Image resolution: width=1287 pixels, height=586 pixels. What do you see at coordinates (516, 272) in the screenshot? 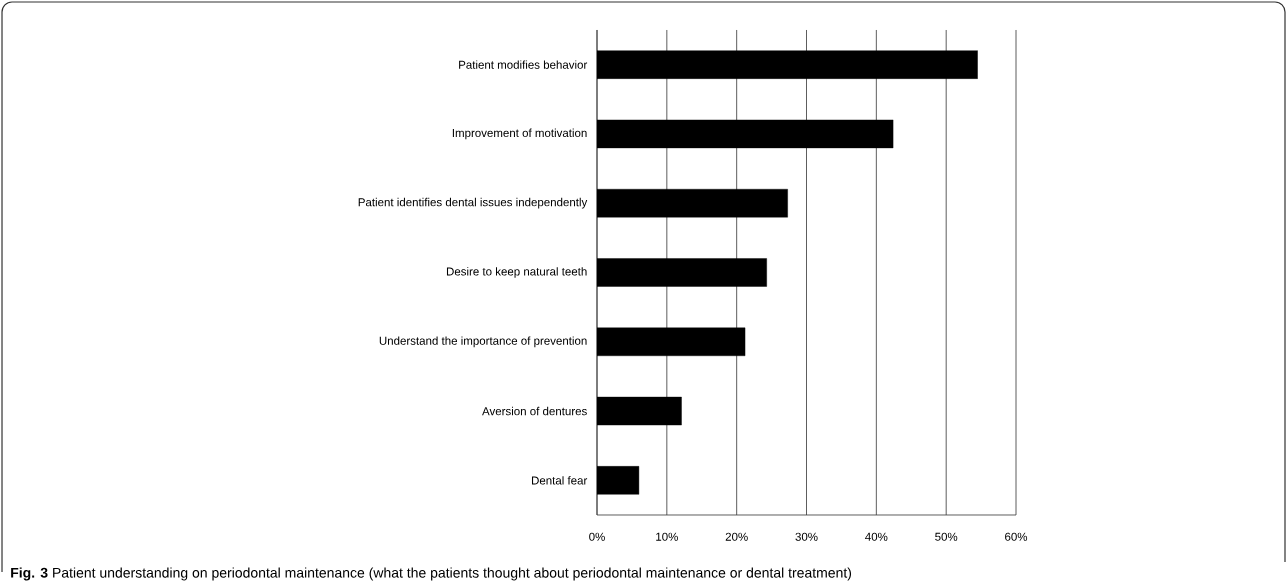
I see `y-tick-label: Desire to keep natural teeth` at bounding box center [516, 272].